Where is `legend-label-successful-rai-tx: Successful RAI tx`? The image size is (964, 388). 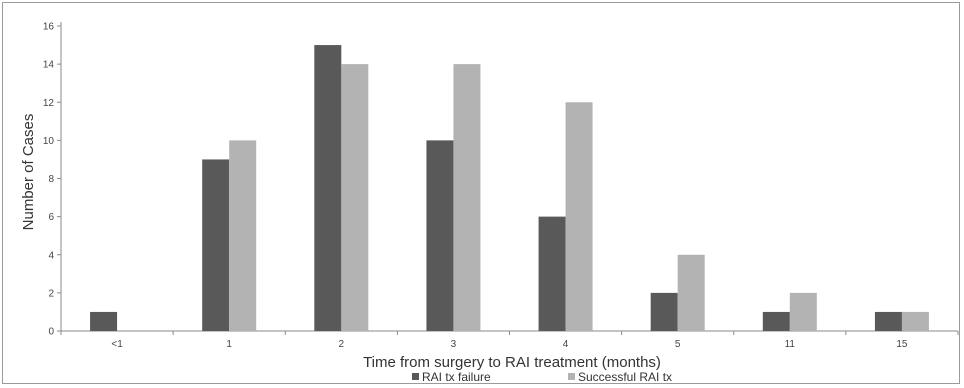 legend-label-successful-rai-tx: Successful RAI tx is located at coordinates (625, 377).